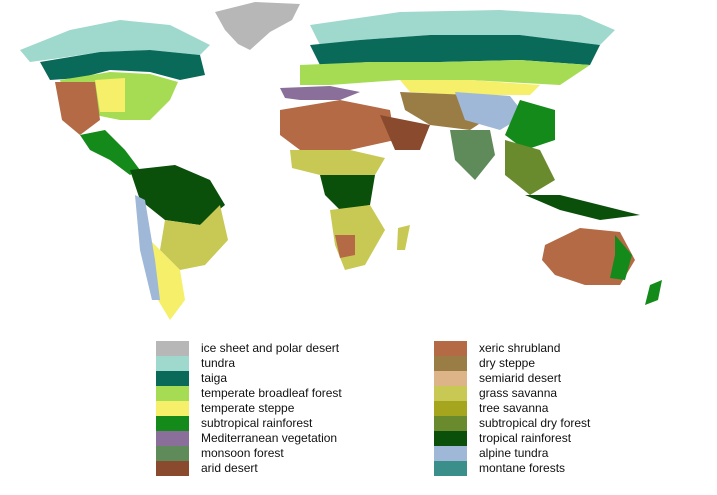 The image size is (717, 495). What do you see at coordinates (520, 378) in the screenshot?
I see `legend-label: semiarid desert` at bounding box center [520, 378].